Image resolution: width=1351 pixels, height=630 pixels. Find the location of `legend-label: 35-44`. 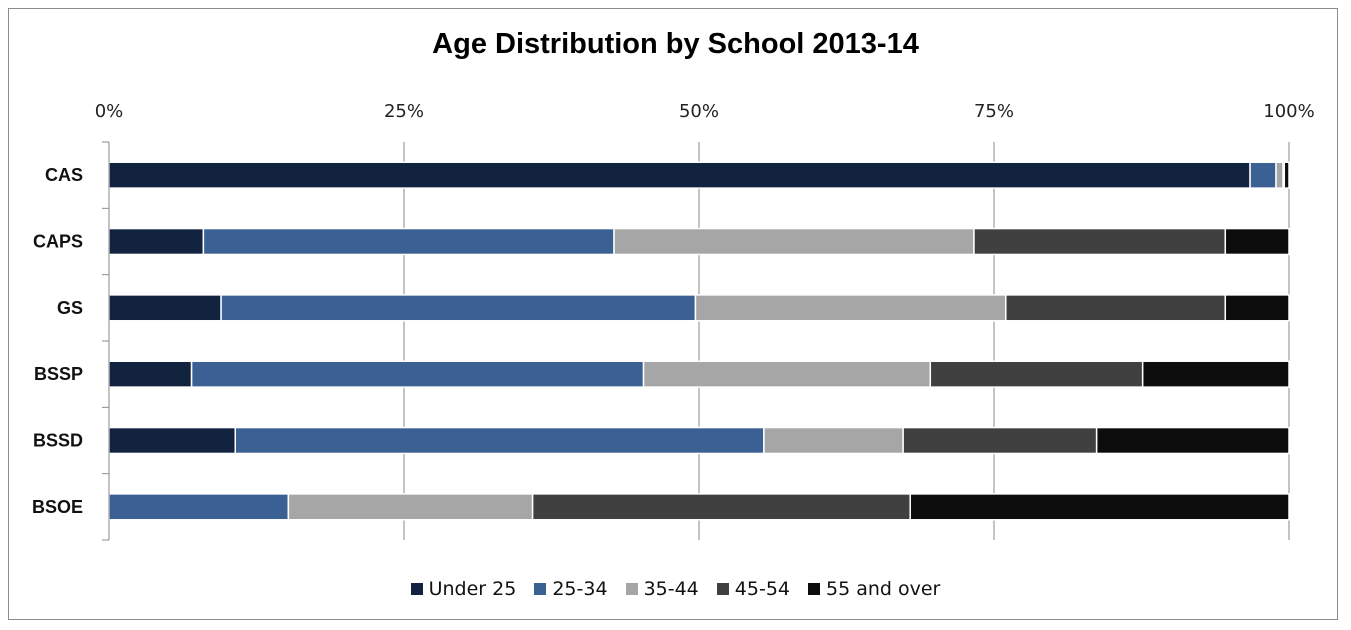

legend-label: 35-44 is located at coordinates (671, 589).